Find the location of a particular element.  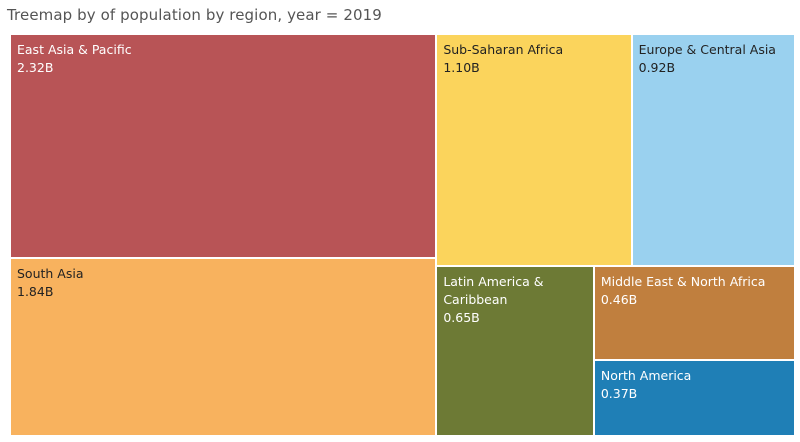

tile-label: North America is located at coordinates (646, 376).